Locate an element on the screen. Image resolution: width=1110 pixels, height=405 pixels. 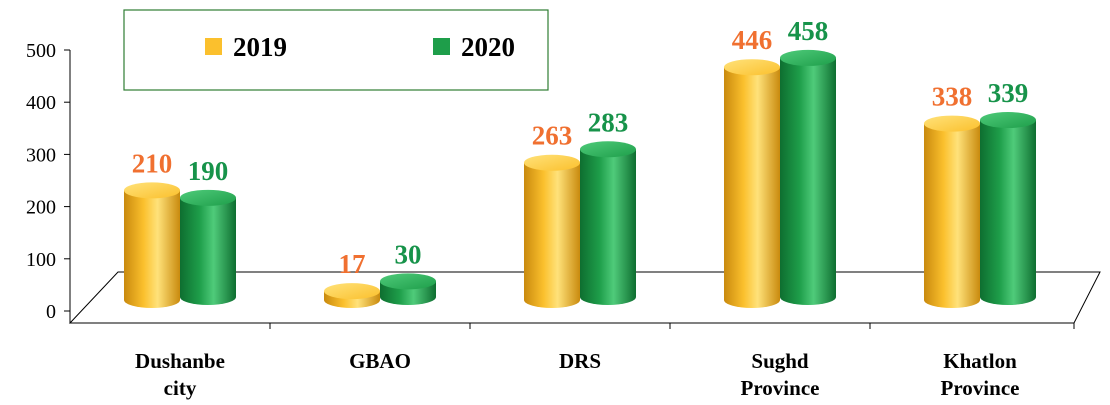
data-label: 30 is located at coordinates (408, 254).